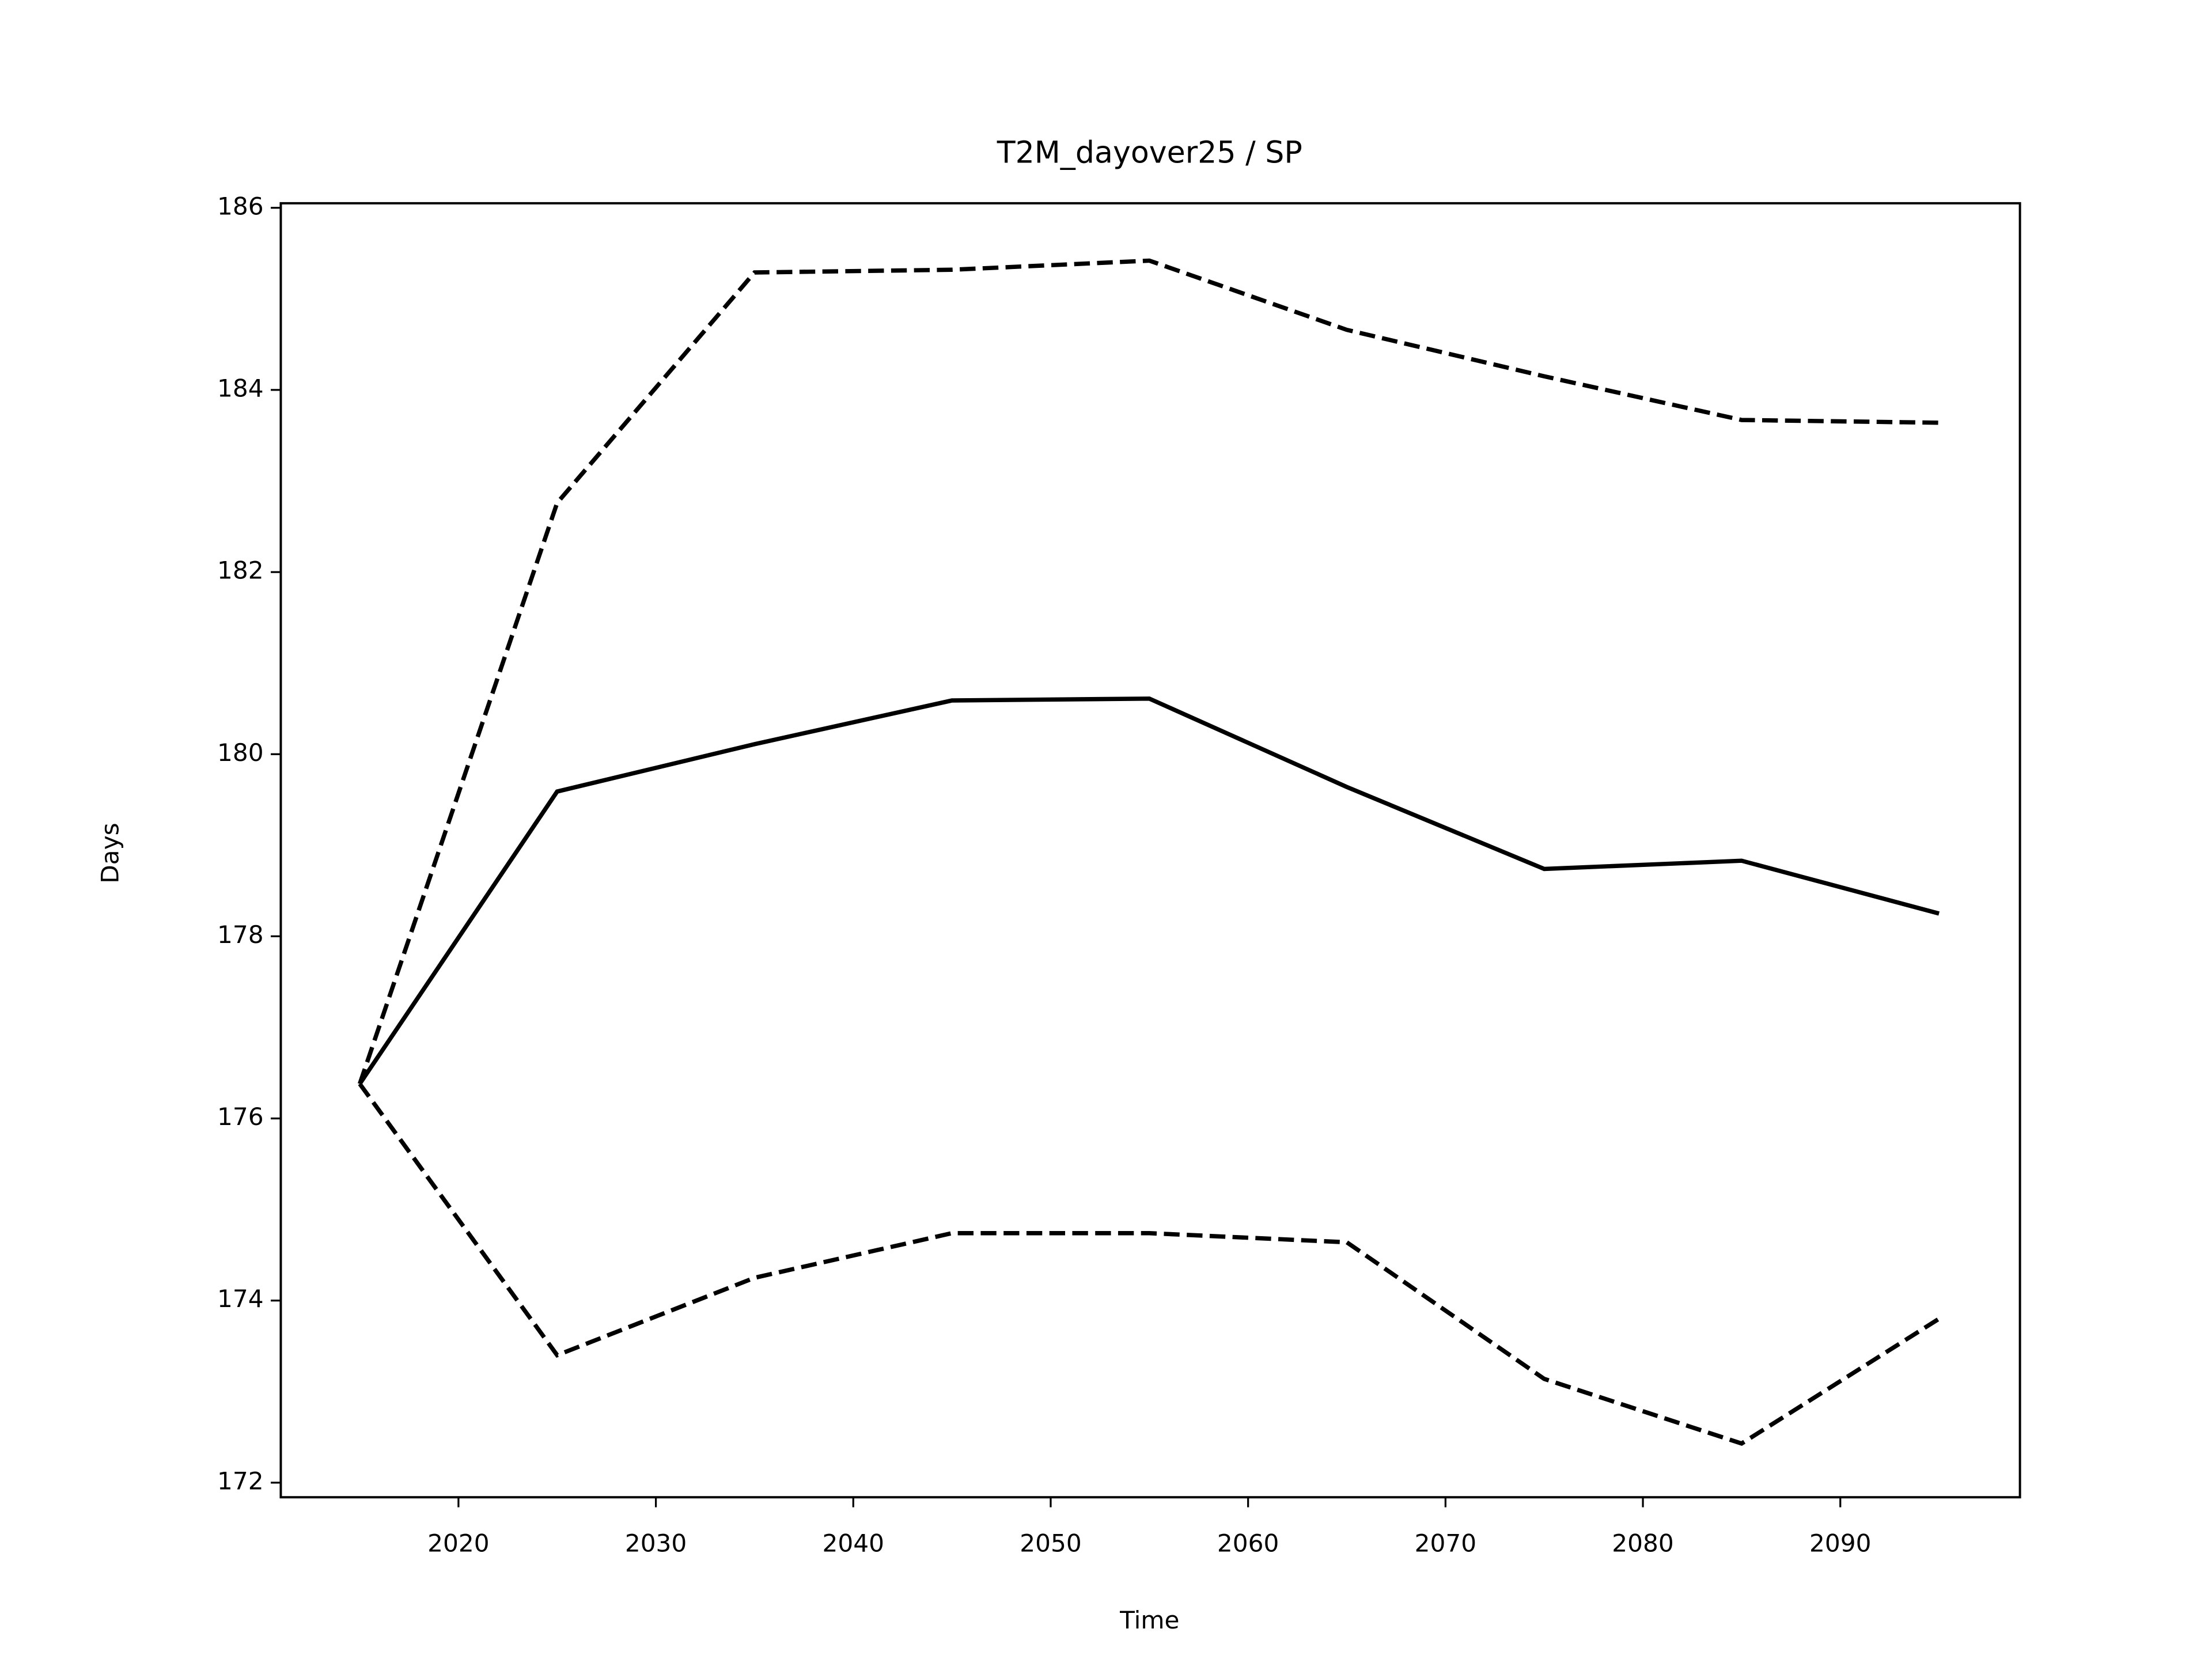  I want to click on x-tick-label: 2020, so click(458, 1543).